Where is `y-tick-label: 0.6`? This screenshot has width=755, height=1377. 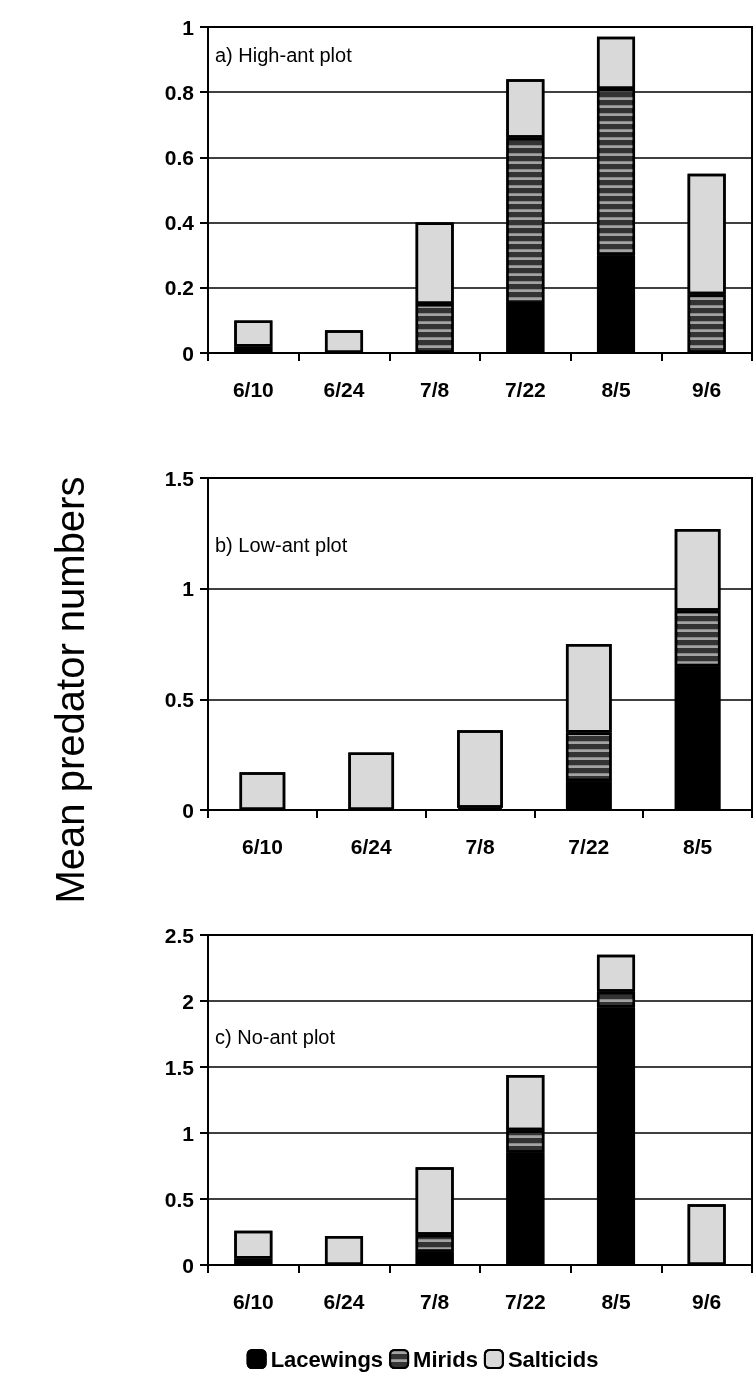
y-tick-label: 0.6 is located at coordinates (179, 157).